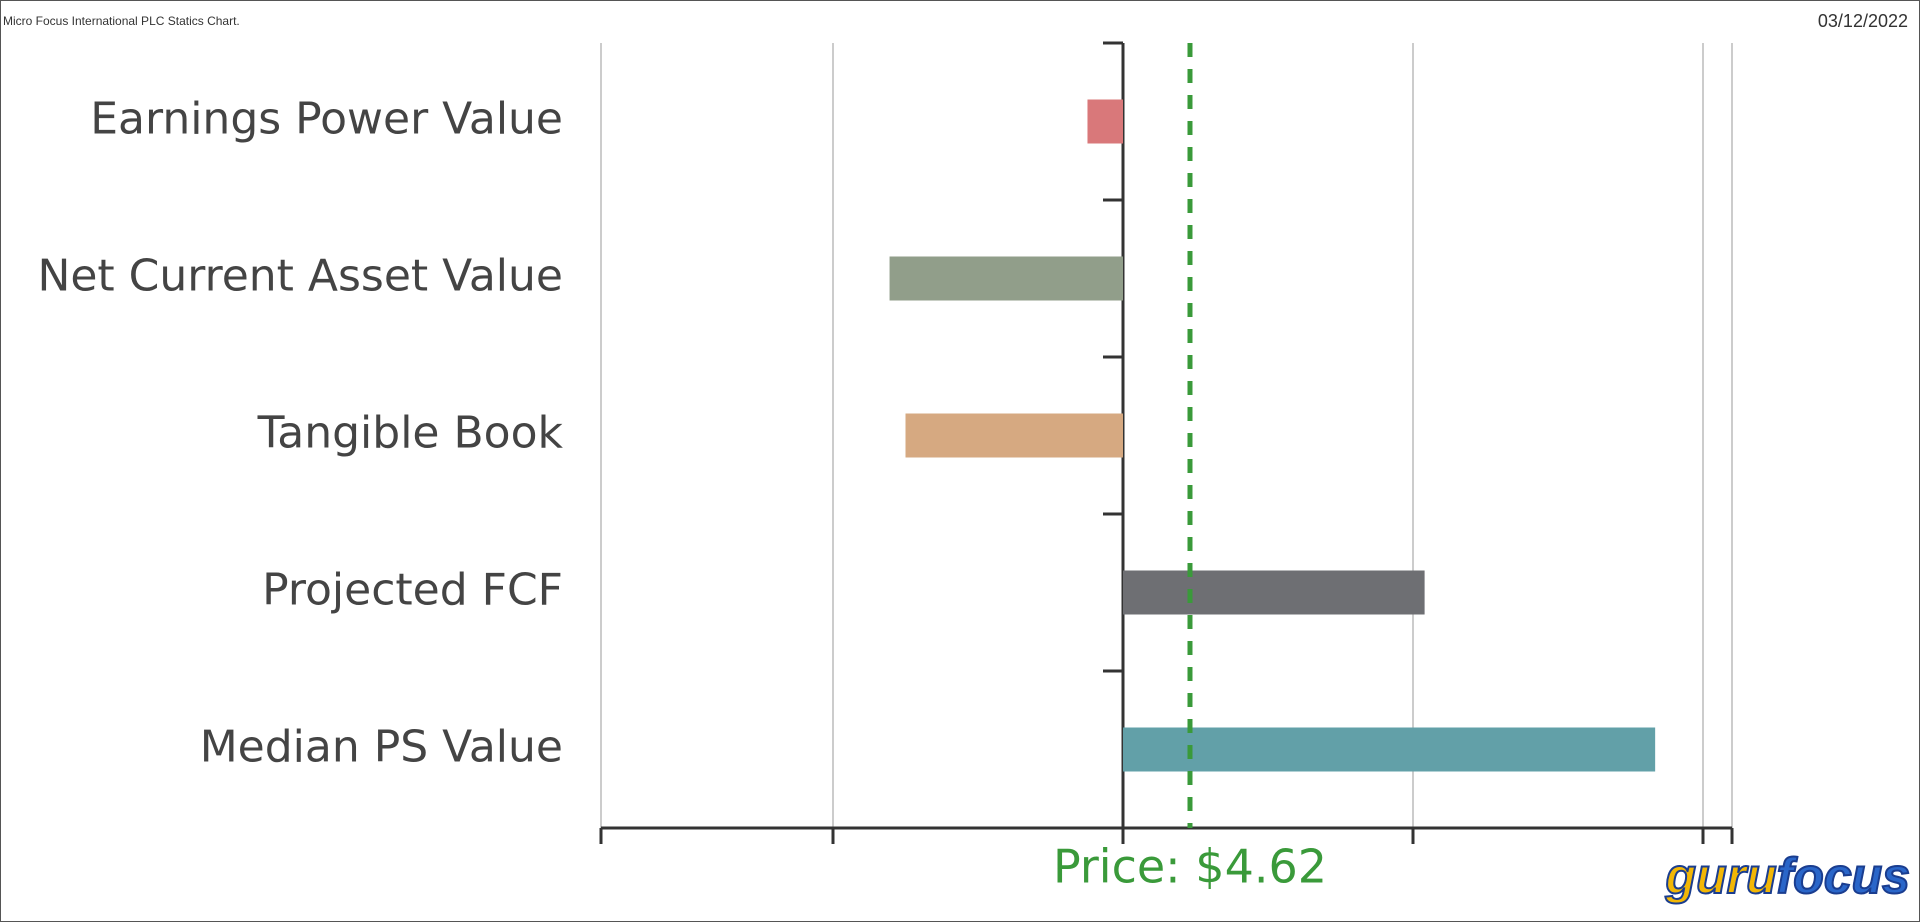 Image resolution: width=1920 pixels, height=922 pixels. What do you see at coordinates (1863, 21) in the screenshot?
I see `header-date: 03/12/2022` at bounding box center [1863, 21].